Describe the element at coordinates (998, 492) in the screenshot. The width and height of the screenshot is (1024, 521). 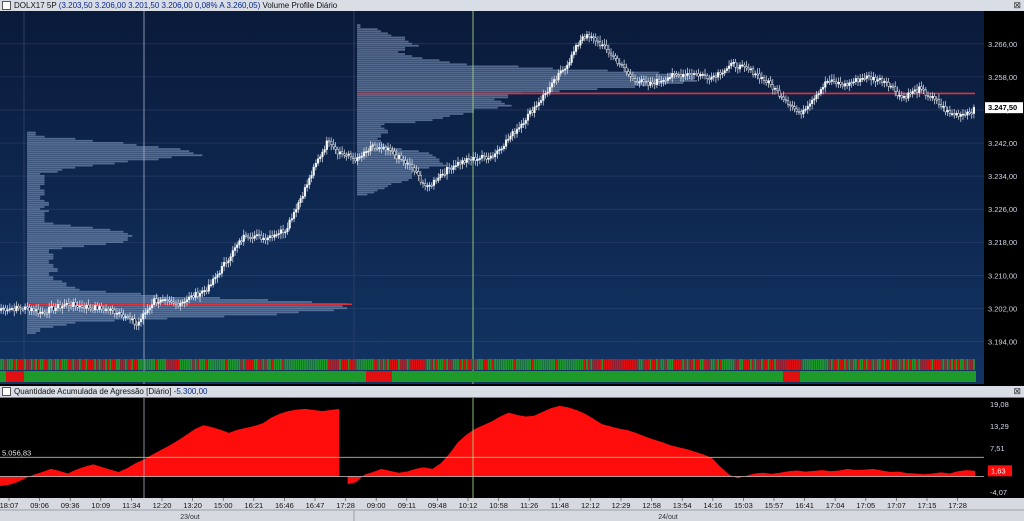
I see `sub-y-tick-label: -4,07` at that location.